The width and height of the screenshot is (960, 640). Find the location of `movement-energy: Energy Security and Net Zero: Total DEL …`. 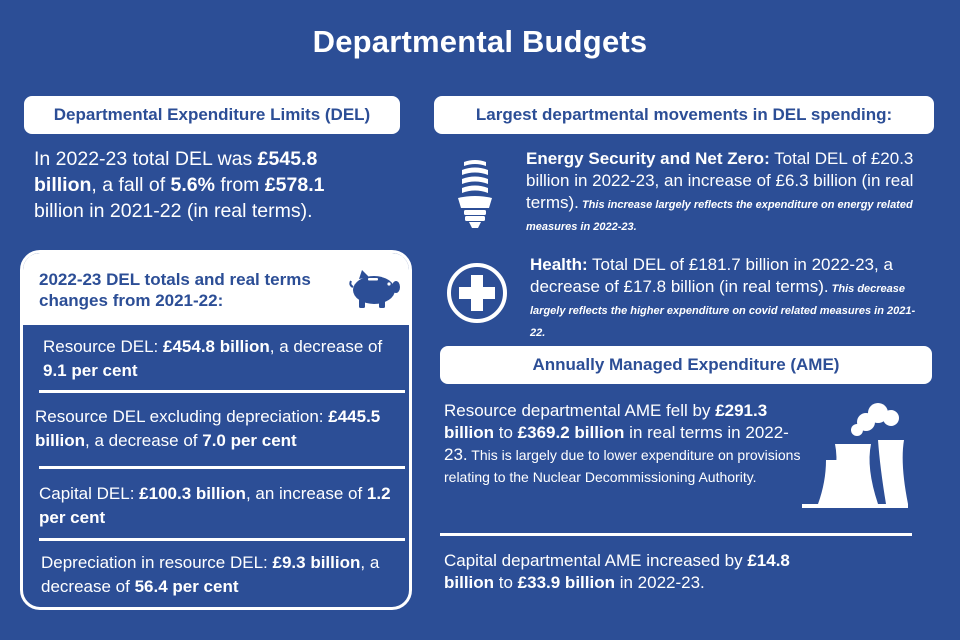

movement-energy: Energy Security and Net Zero: Total DEL … is located at coordinates (722, 192).